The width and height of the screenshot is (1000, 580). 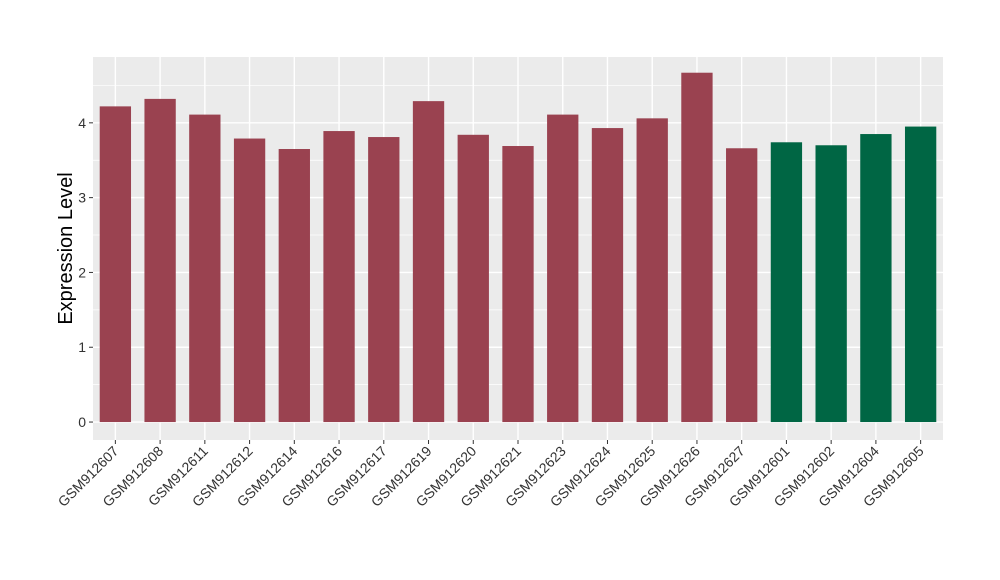 I want to click on y-tick-label: 4, so click(x=82, y=123).